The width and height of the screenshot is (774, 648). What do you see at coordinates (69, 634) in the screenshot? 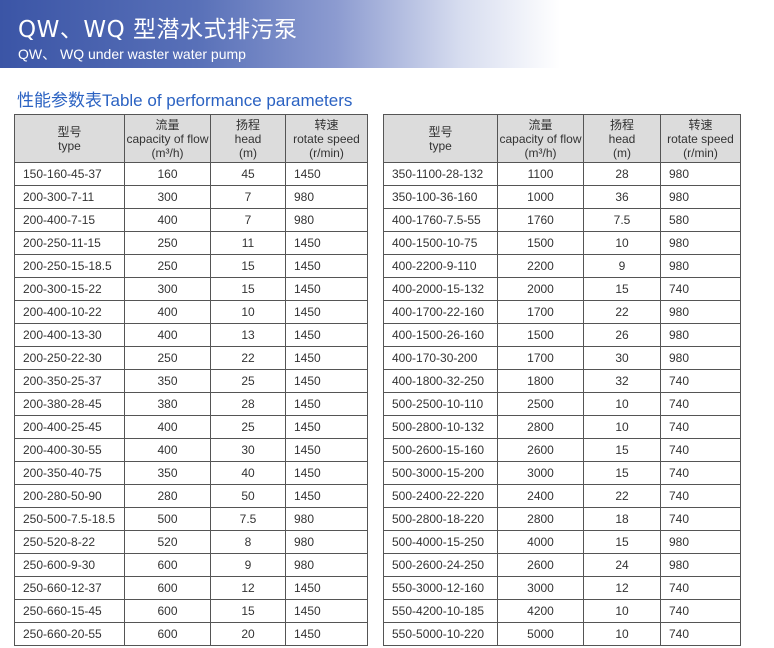
I see `cell-type: 250-660-20-55` at bounding box center [69, 634].